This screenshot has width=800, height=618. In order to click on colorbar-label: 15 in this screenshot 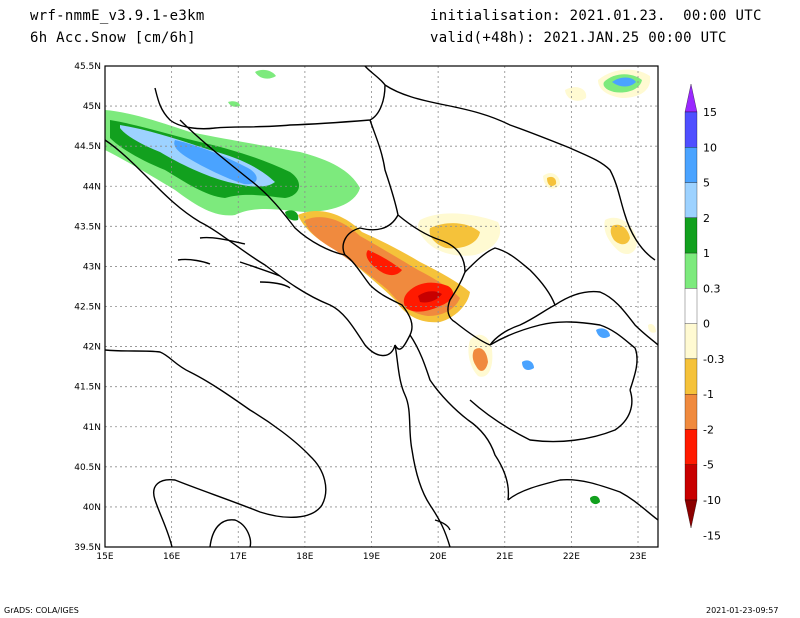, I will do `click(710, 112)`.